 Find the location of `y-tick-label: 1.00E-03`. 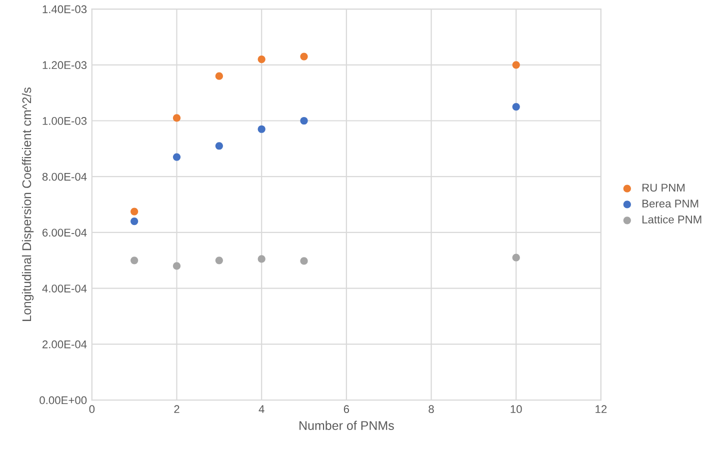

y-tick-label: 1.00E-03 is located at coordinates (64, 121).